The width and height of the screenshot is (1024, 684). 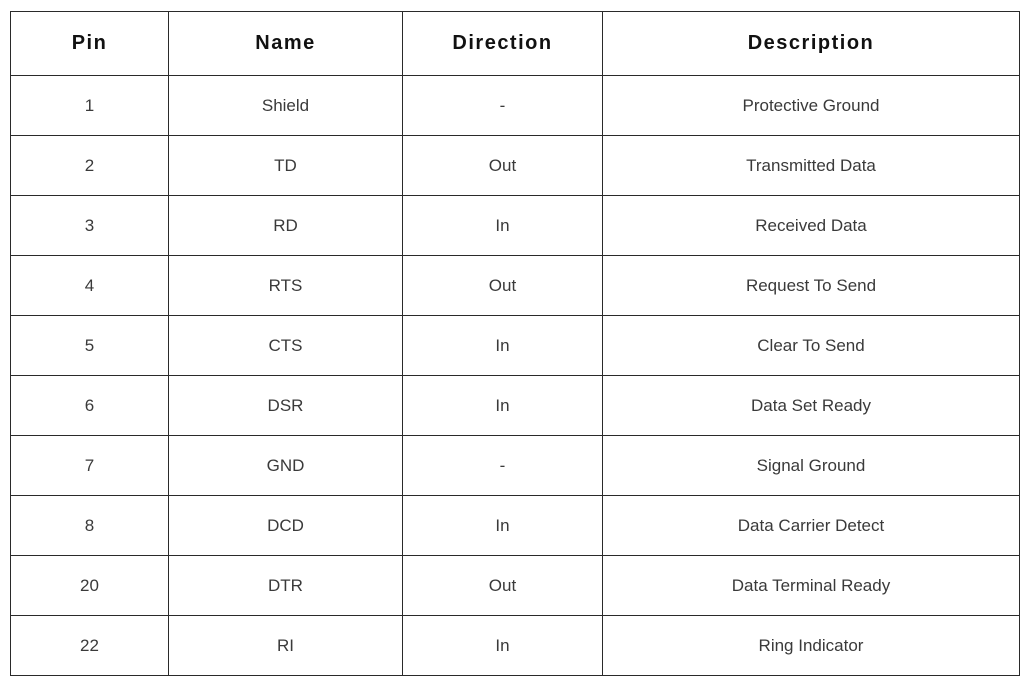 I want to click on cell-name: Shield, so click(x=285, y=105).